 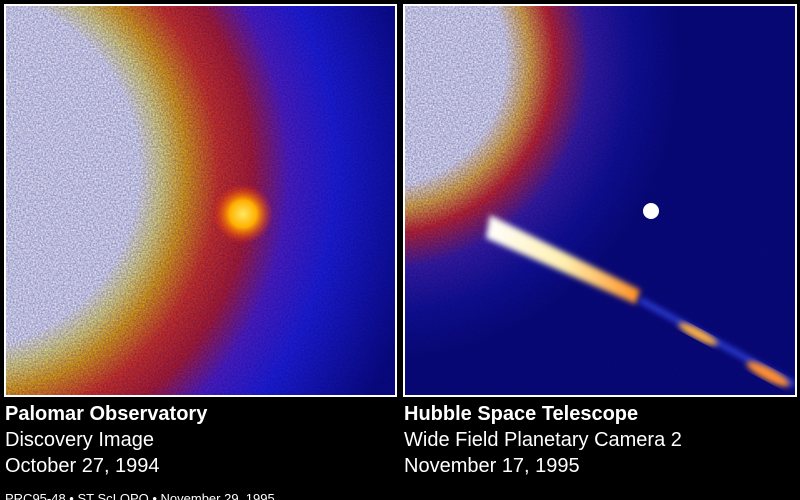 What do you see at coordinates (492, 466) in the screenshot?
I see `panel-caption: November 17, 1995` at bounding box center [492, 466].